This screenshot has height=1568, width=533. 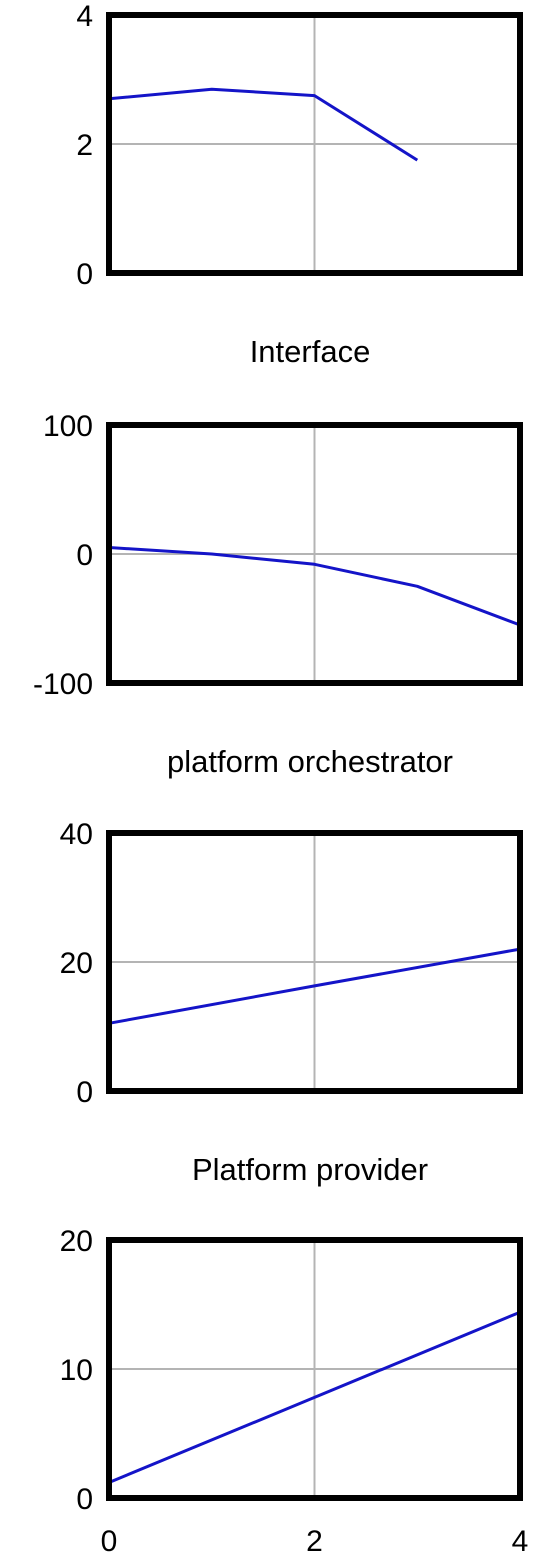 I want to click on panel-2-title: Interface, so click(x=310, y=351).